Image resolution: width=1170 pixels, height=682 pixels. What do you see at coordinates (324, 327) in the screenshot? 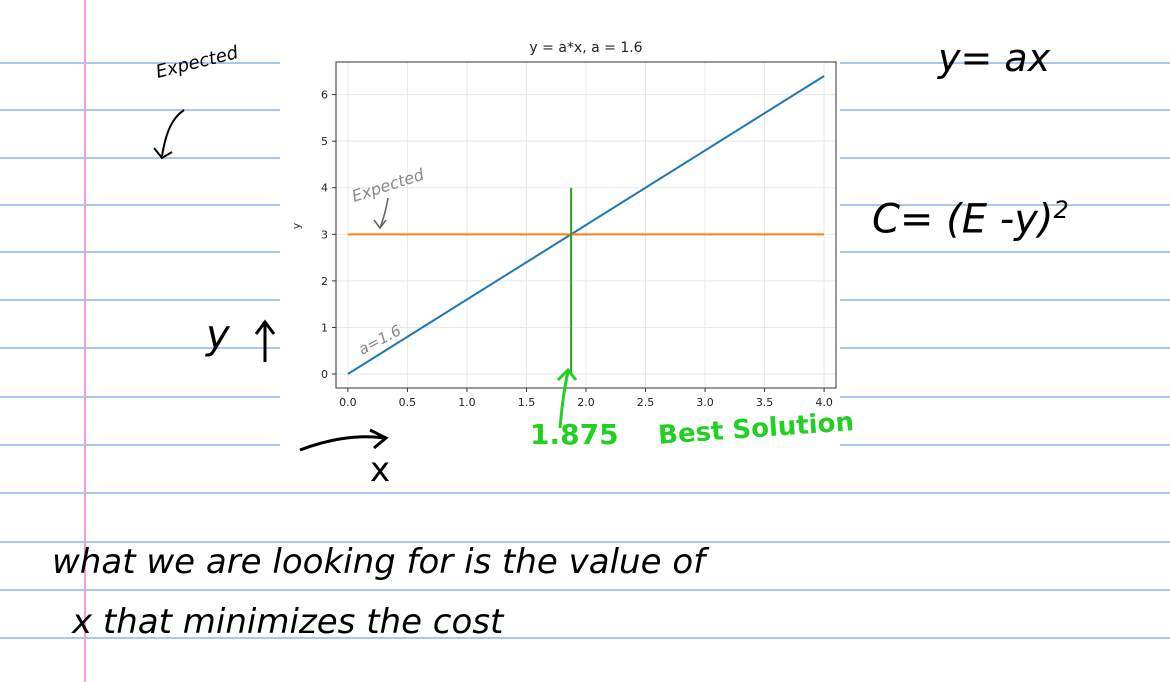
I see `y-tick-label: 1` at bounding box center [324, 327].